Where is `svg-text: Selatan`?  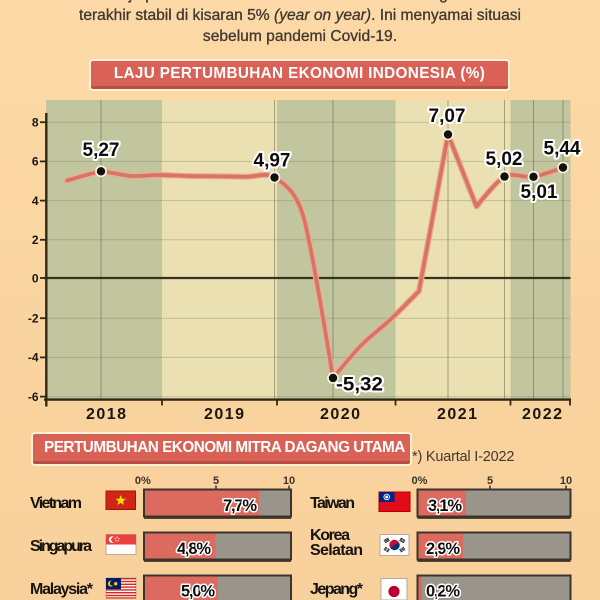
svg-text: Selatan is located at coordinates (336, 550).